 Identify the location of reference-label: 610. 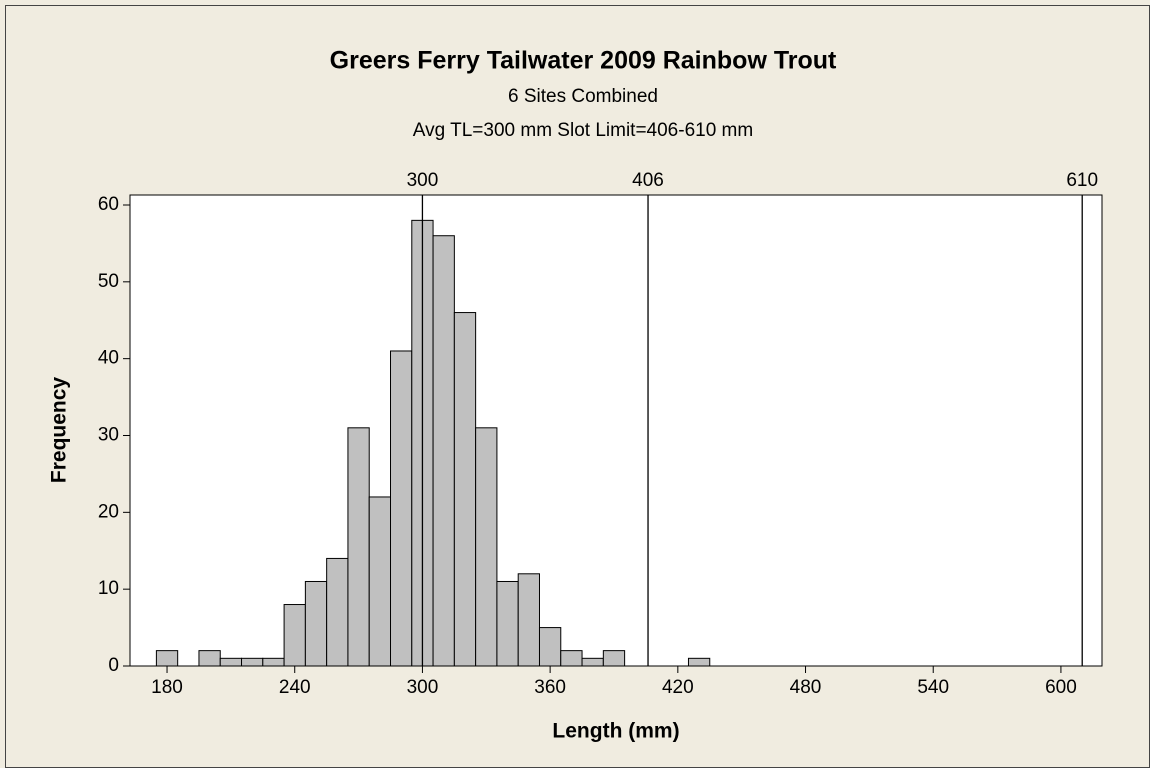
(1082, 180).